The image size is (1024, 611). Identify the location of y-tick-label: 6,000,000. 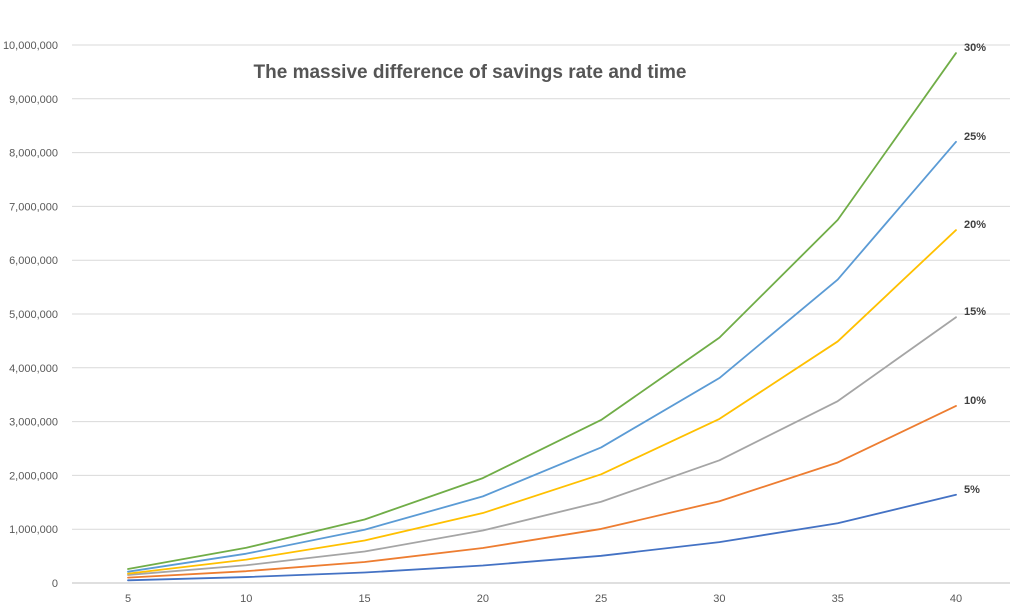
(33, 261).